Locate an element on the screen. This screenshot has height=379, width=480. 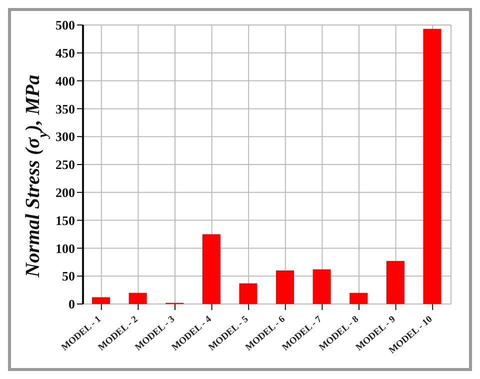
y-tick-label: 200 is located at coordinates (65, 192).